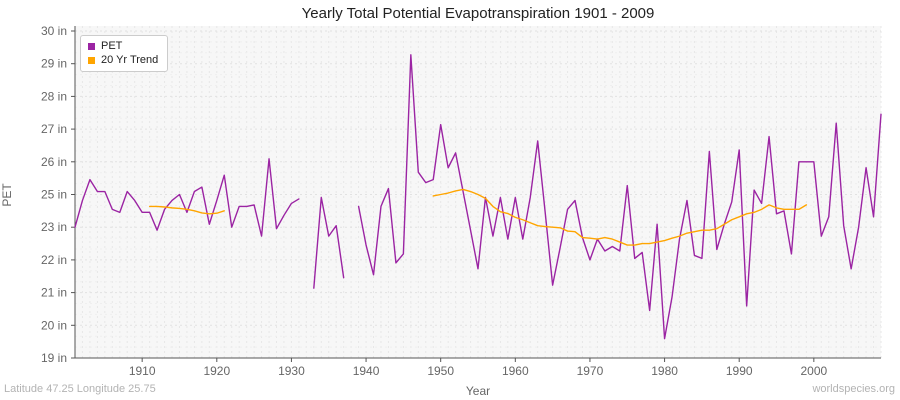 This screenshot has height=400, width=900. What do you see at coordinates (54, 96) in the screenshot?
I see `y-tick-label: 28 in` at bounding box center [54, 96].